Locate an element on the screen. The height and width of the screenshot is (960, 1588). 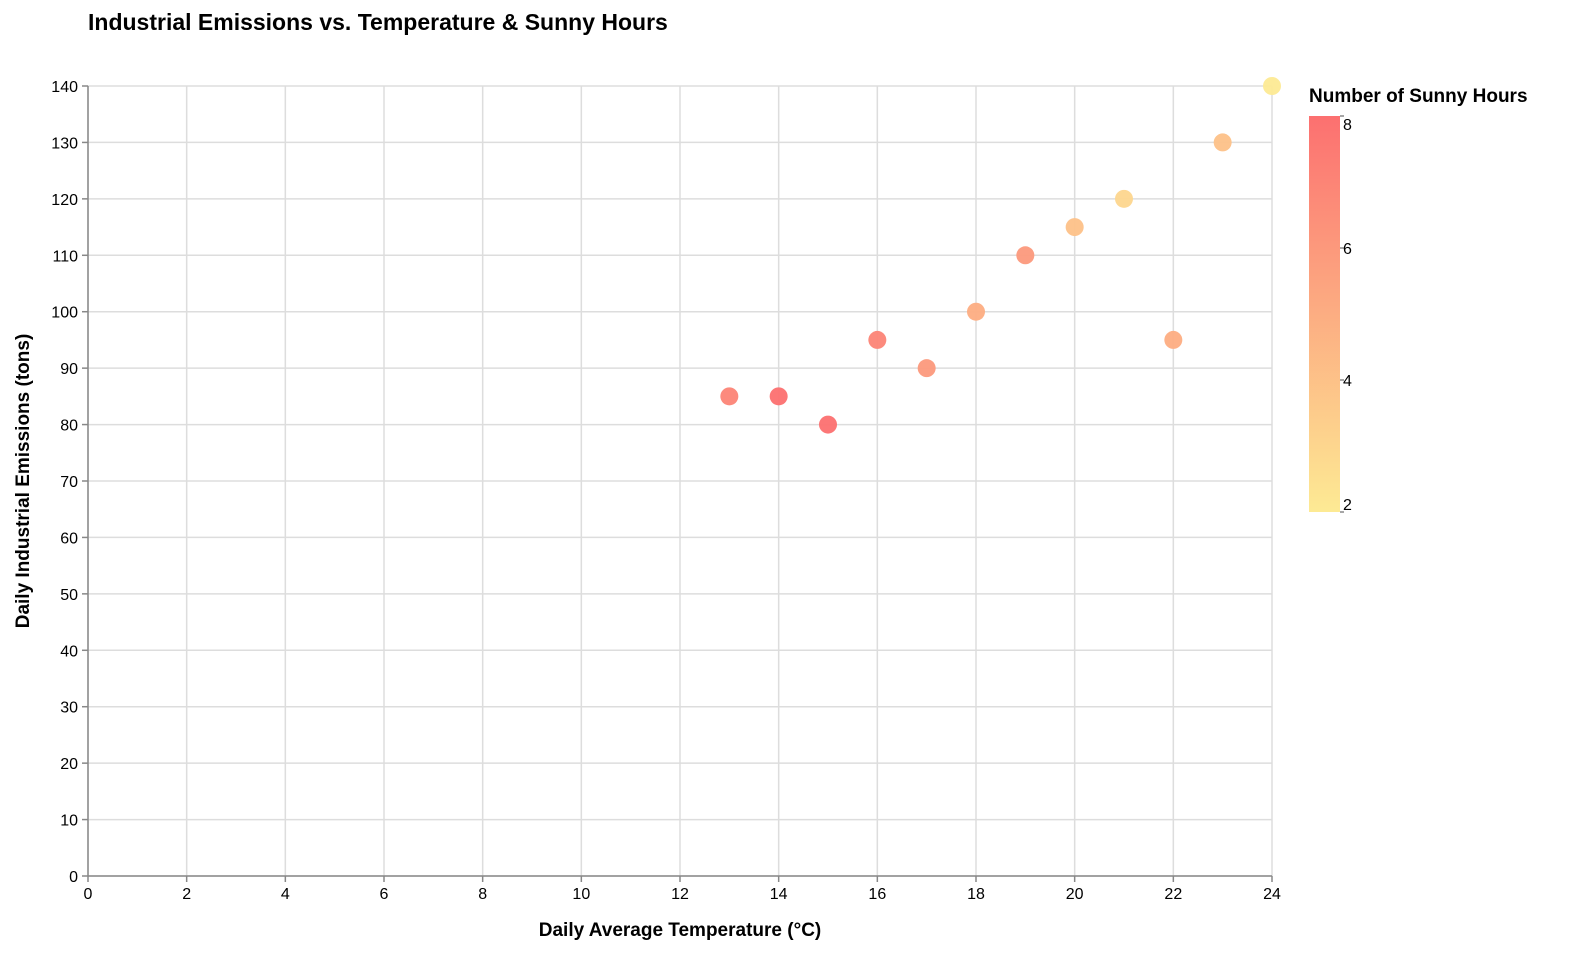
legend-tick-label: 6 is located at coordinates (1347, 249).